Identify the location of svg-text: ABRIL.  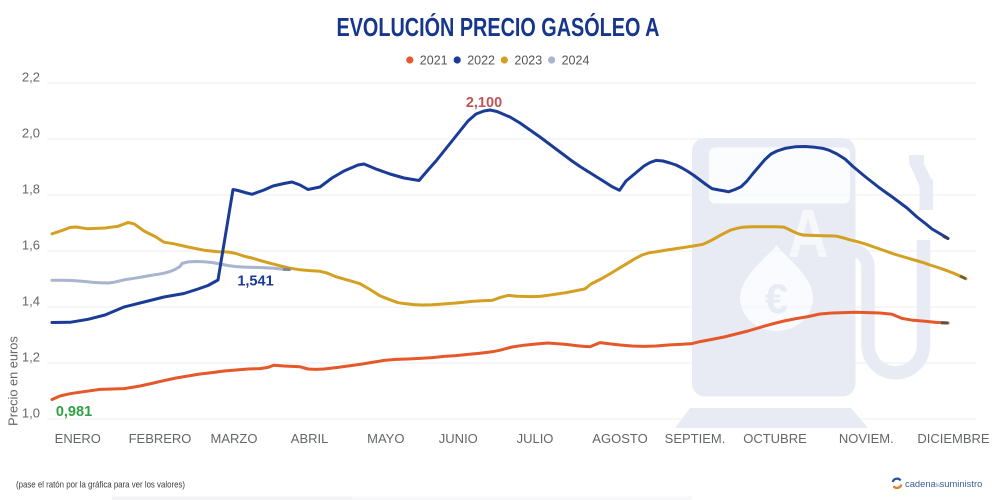
(310, 438).